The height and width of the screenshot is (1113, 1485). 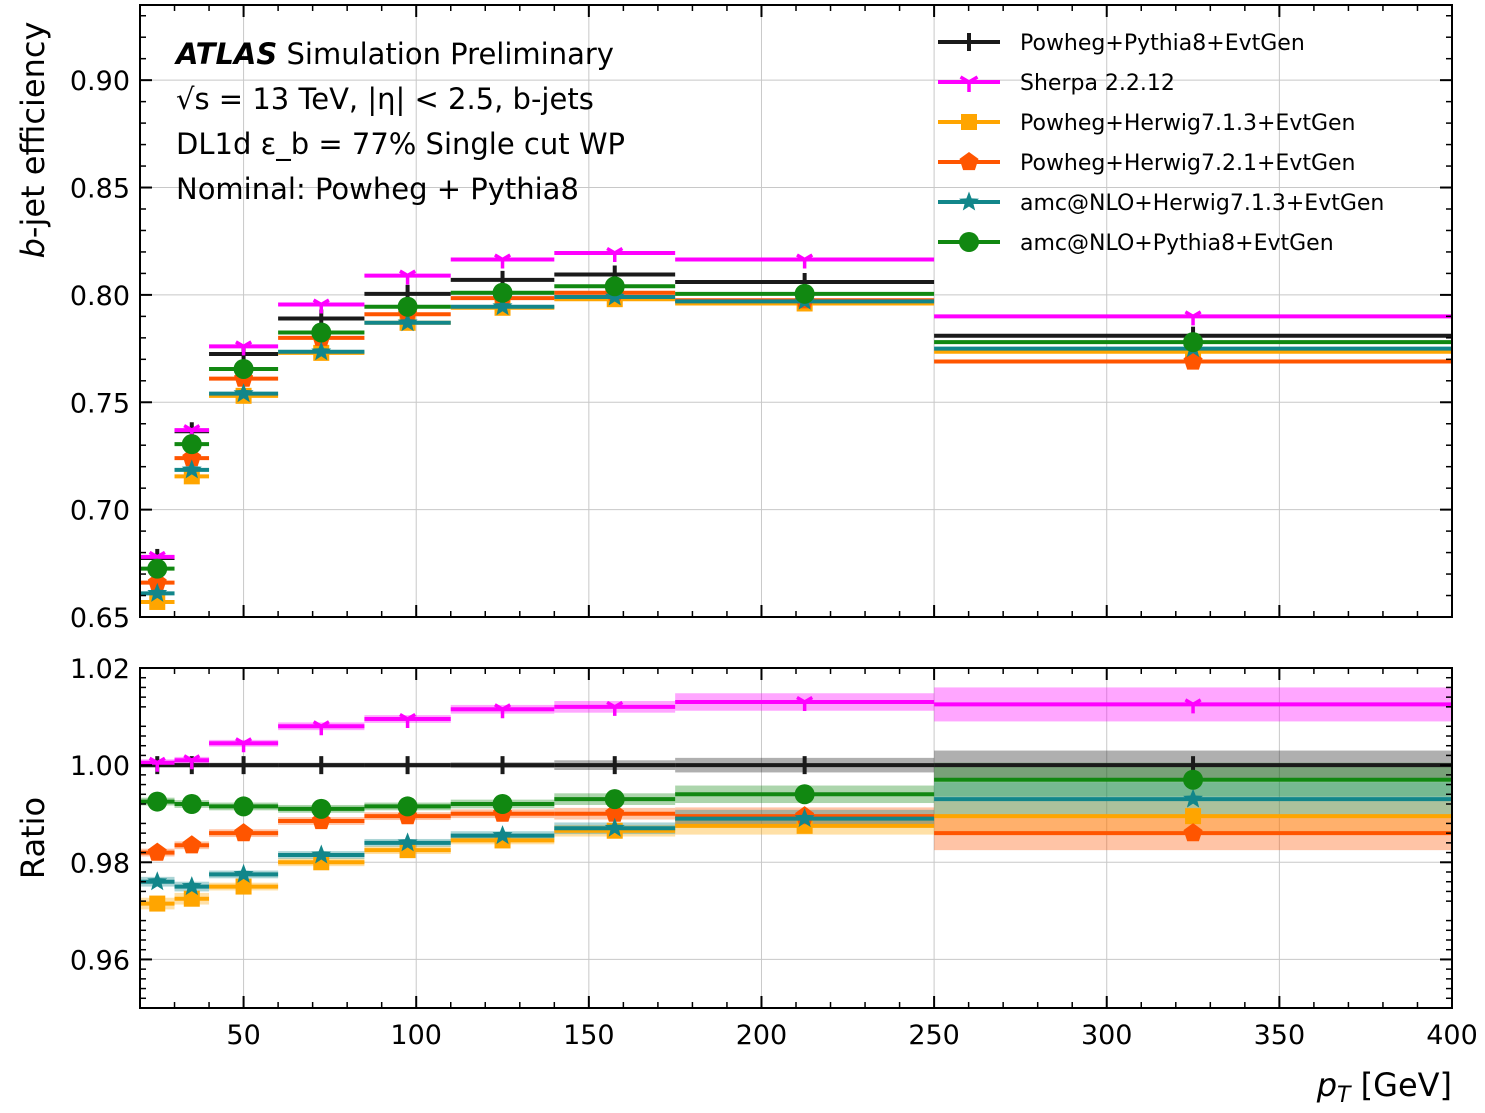 What do you see at coordinates (969, 201) in the screenshot?
I see `legend-marker-amc-nlo-herwig7-1-3-evtgen` at bounding box center [969, 201].